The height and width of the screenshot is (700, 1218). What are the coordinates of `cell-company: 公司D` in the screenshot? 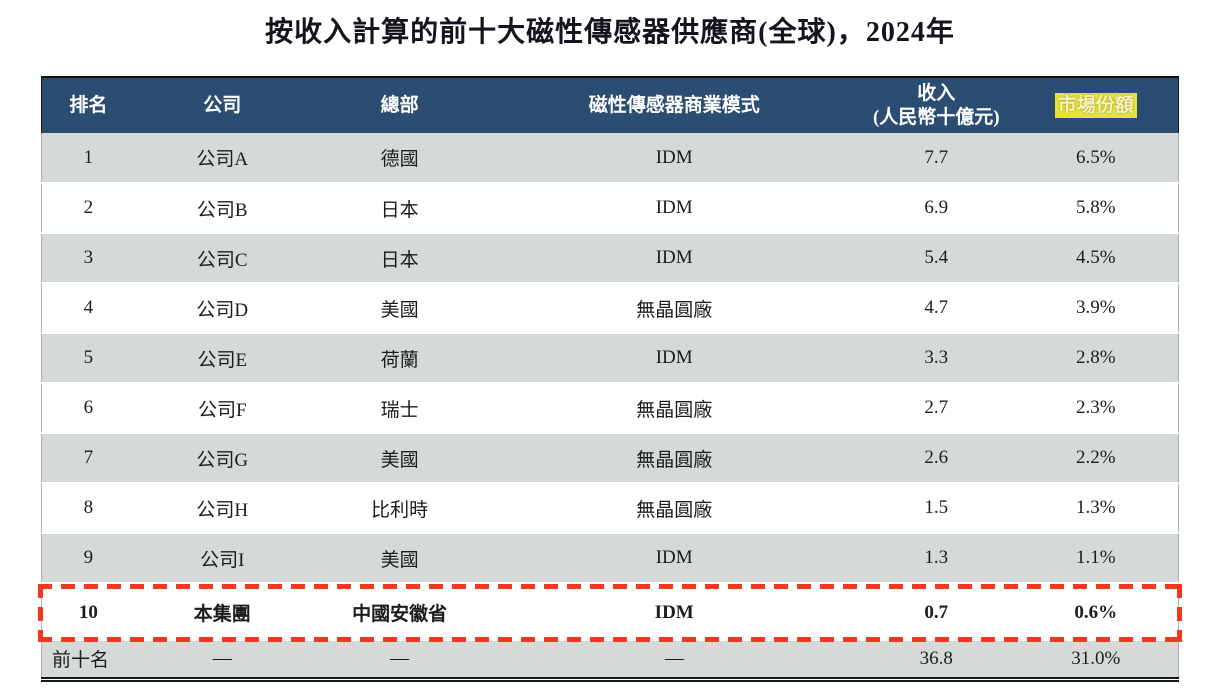 It's located at (222, 308).